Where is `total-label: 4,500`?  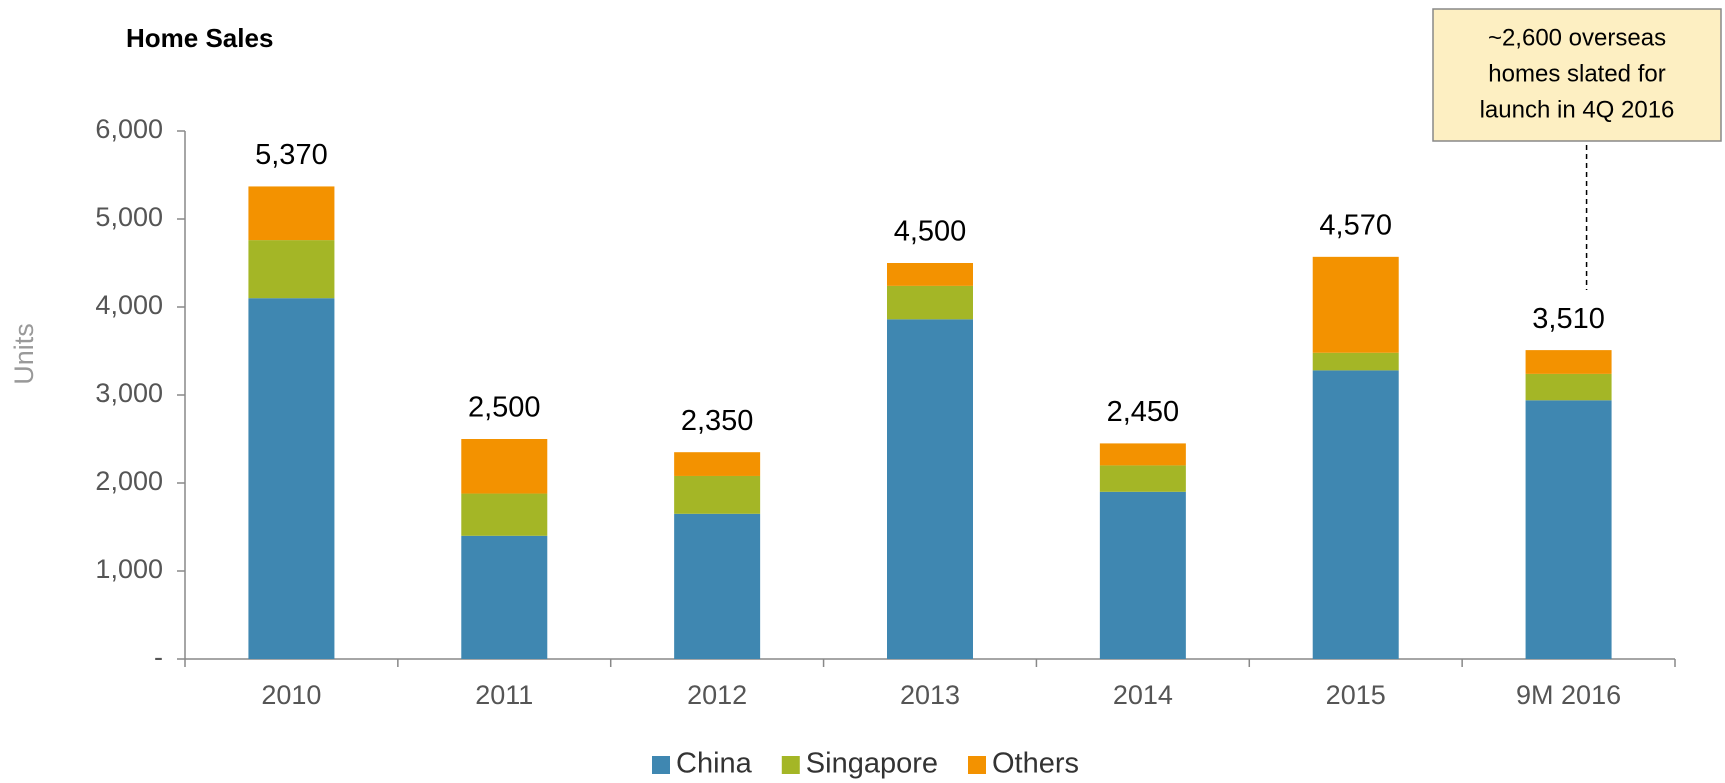
total-label: 4,500 is located at coordinates (930, 232).